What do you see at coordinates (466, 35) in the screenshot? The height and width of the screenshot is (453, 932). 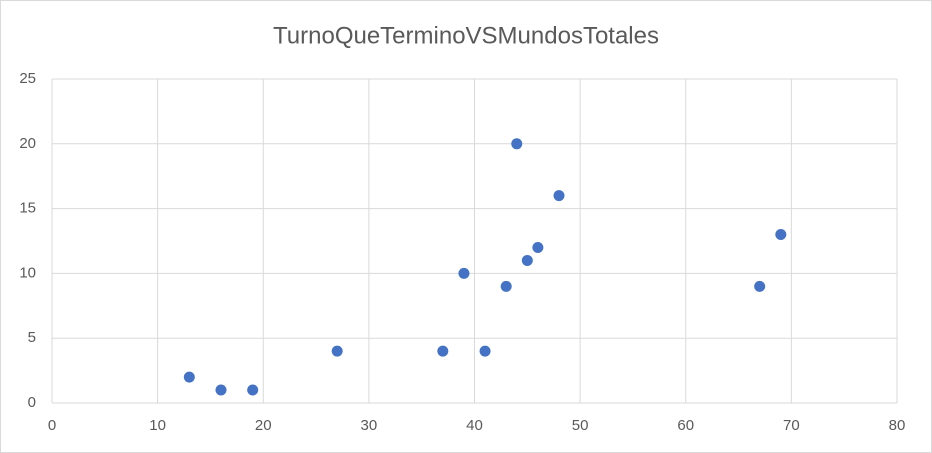 I see `chart-title: TurnoQueTerminoVSMundosTotales` at bounding box center [466, 35].